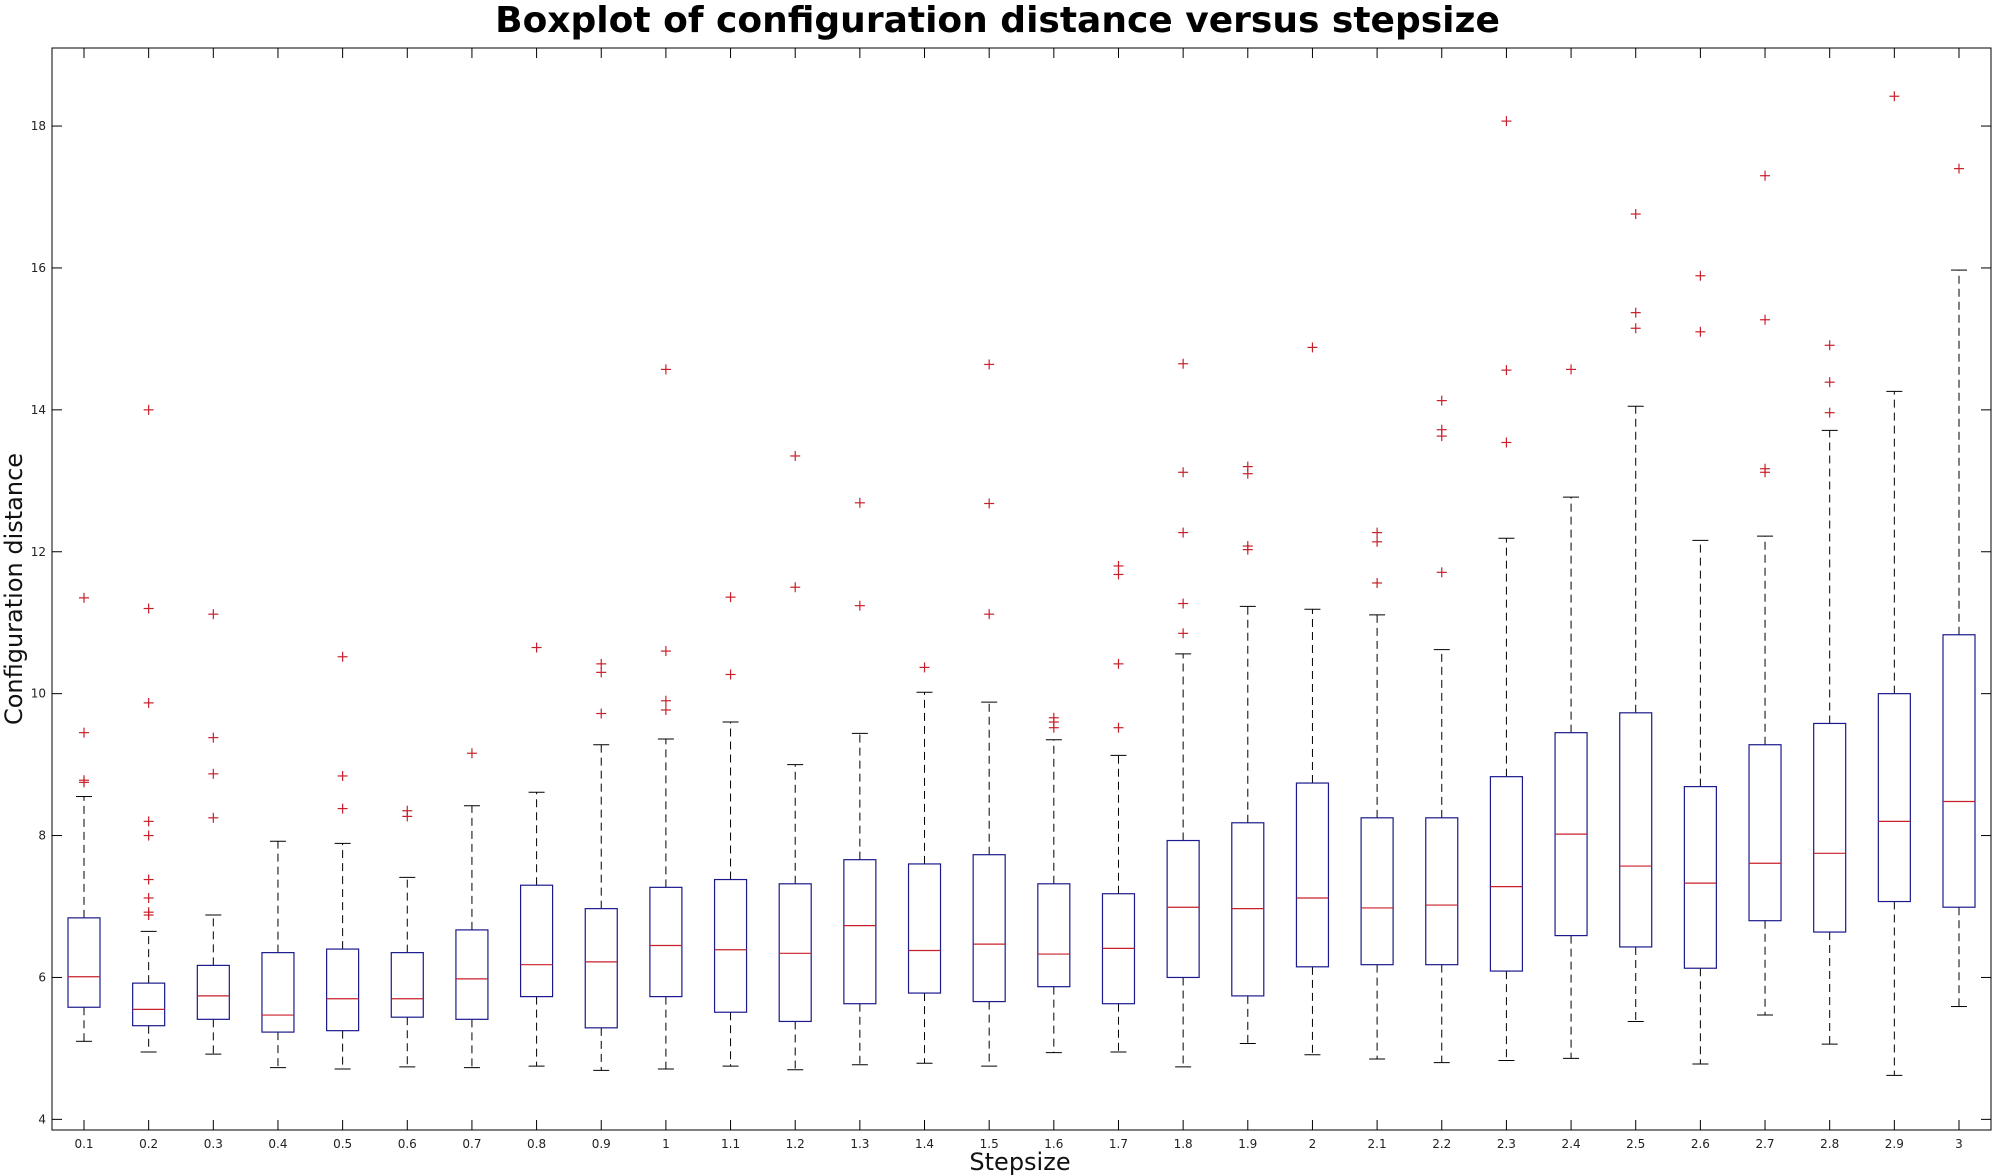 Image resolution: width=1995 pixels, height=1175 pixels. I want to click on x-tick-label: 0.4, so click(277, 1144).